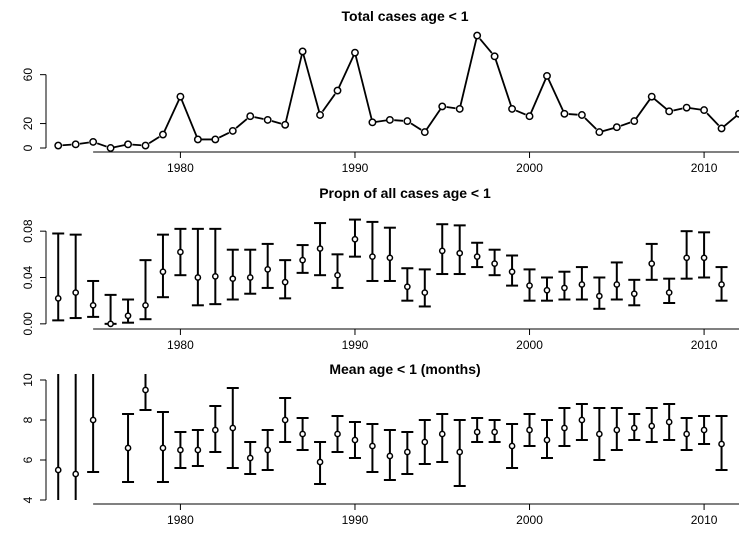  What do you see at coordinates (405, 193) in the screenshot?
I see `panel2-title: Propn of all cases age < 1` at bounding box center [405, 193].